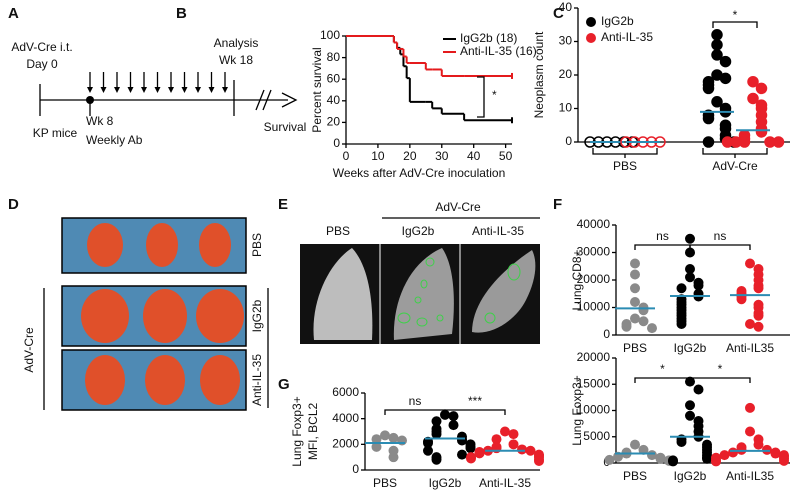  What do you see at coordinates (410, 156) in the screenshot?
I see `x-tick-label: 20` at bounding box center [410, 156].